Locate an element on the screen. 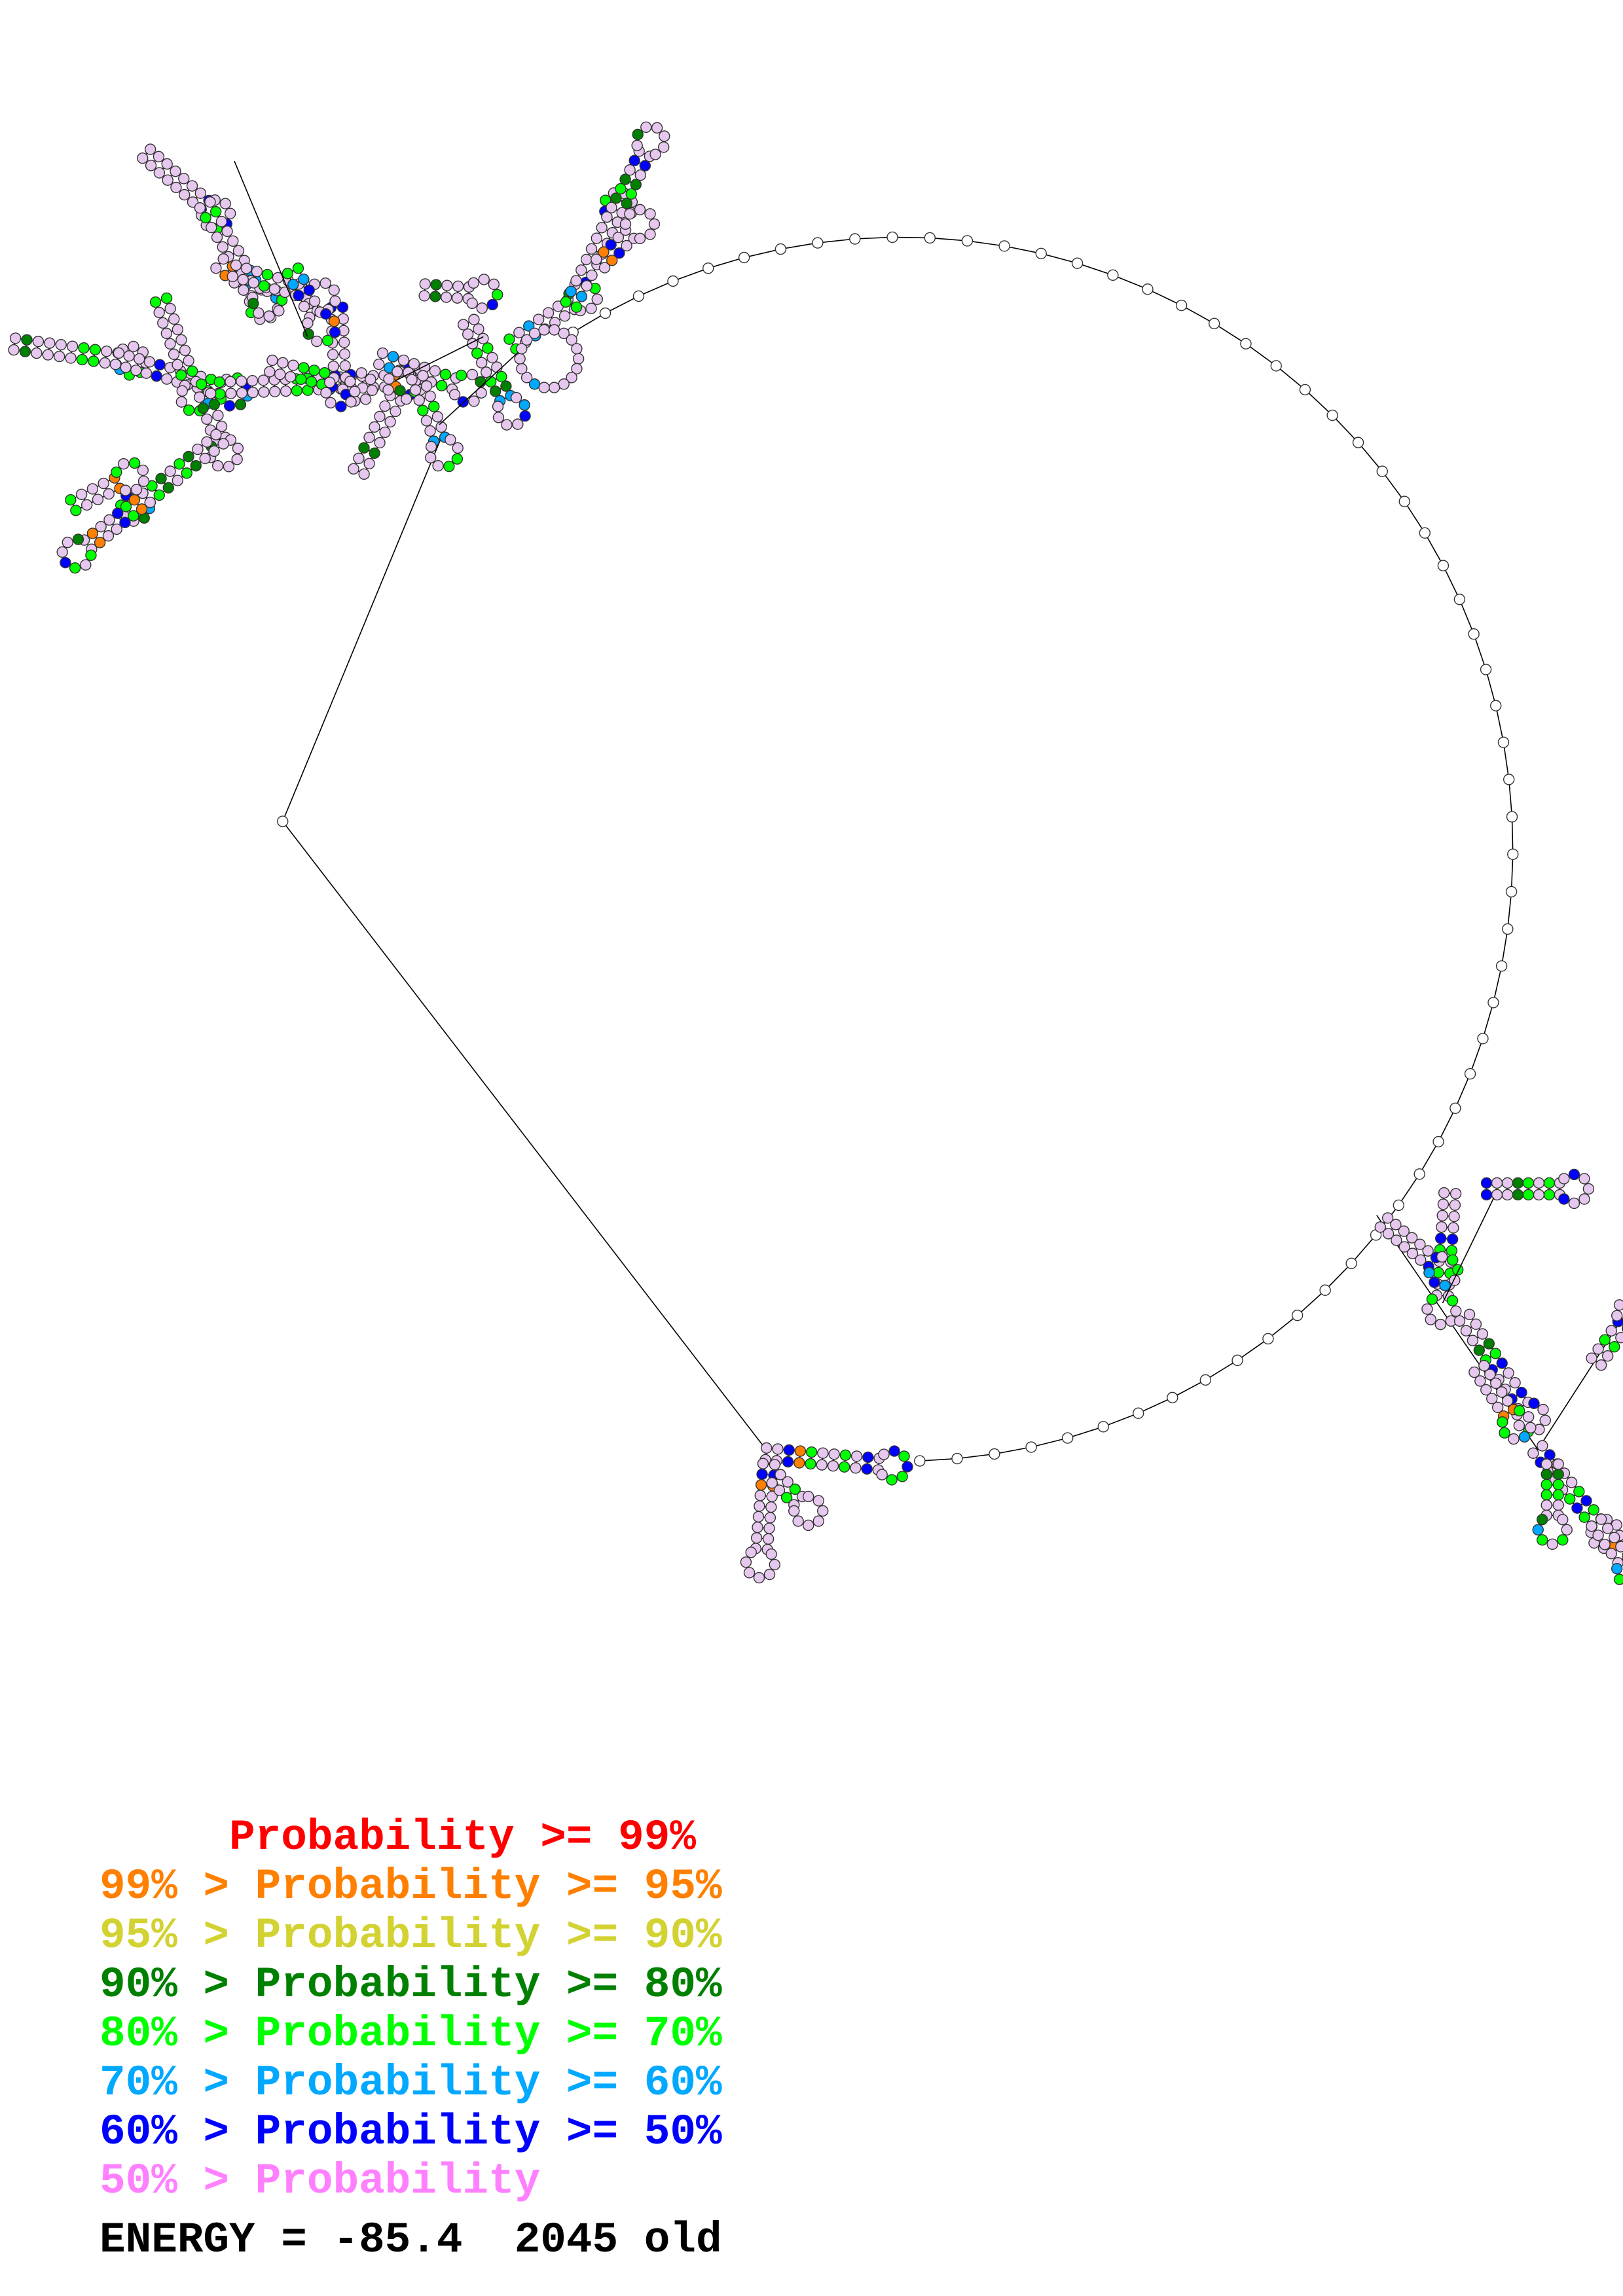  legend-row-4: 90% > Probability >= 80% is located at coordinates (411, 1984).